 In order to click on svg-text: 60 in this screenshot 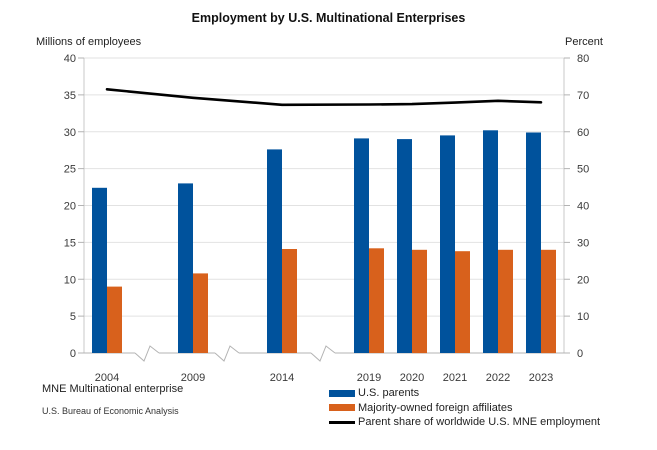, I will do `click(583, 133)`.